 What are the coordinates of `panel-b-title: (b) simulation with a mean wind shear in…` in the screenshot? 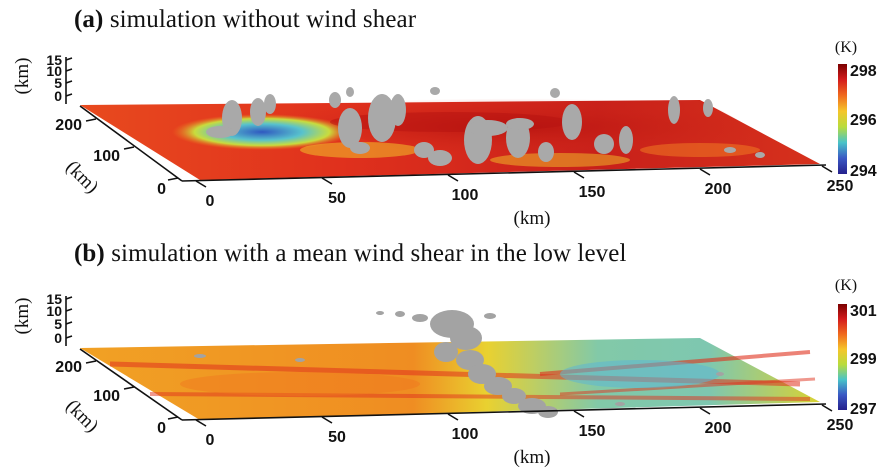 It's located at (350, 254).